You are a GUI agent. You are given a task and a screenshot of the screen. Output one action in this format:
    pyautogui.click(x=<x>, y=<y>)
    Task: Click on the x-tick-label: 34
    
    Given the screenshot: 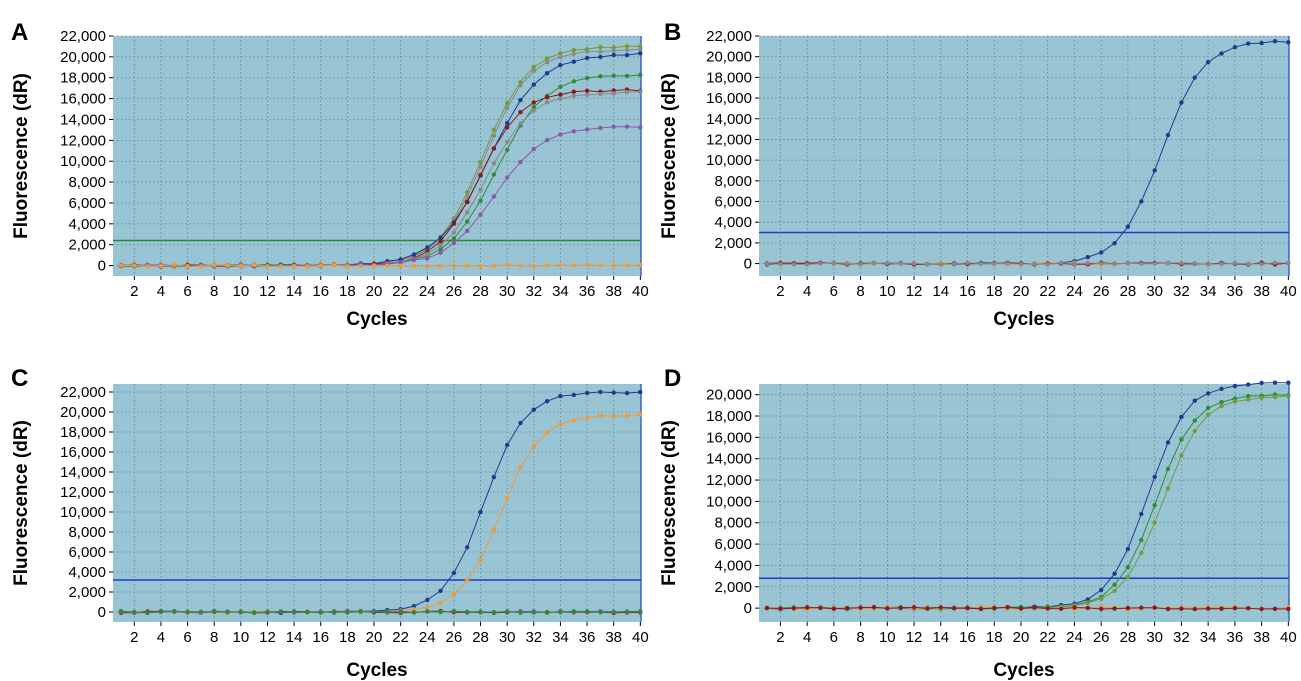 What is the action you would take?
    pyautogui.click(x=1208, y=291)
    